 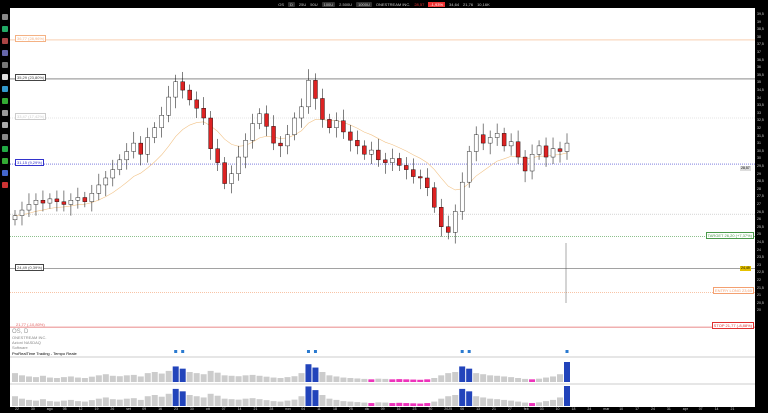 I want to click on cursor-icon, so click(x=5, y=17).